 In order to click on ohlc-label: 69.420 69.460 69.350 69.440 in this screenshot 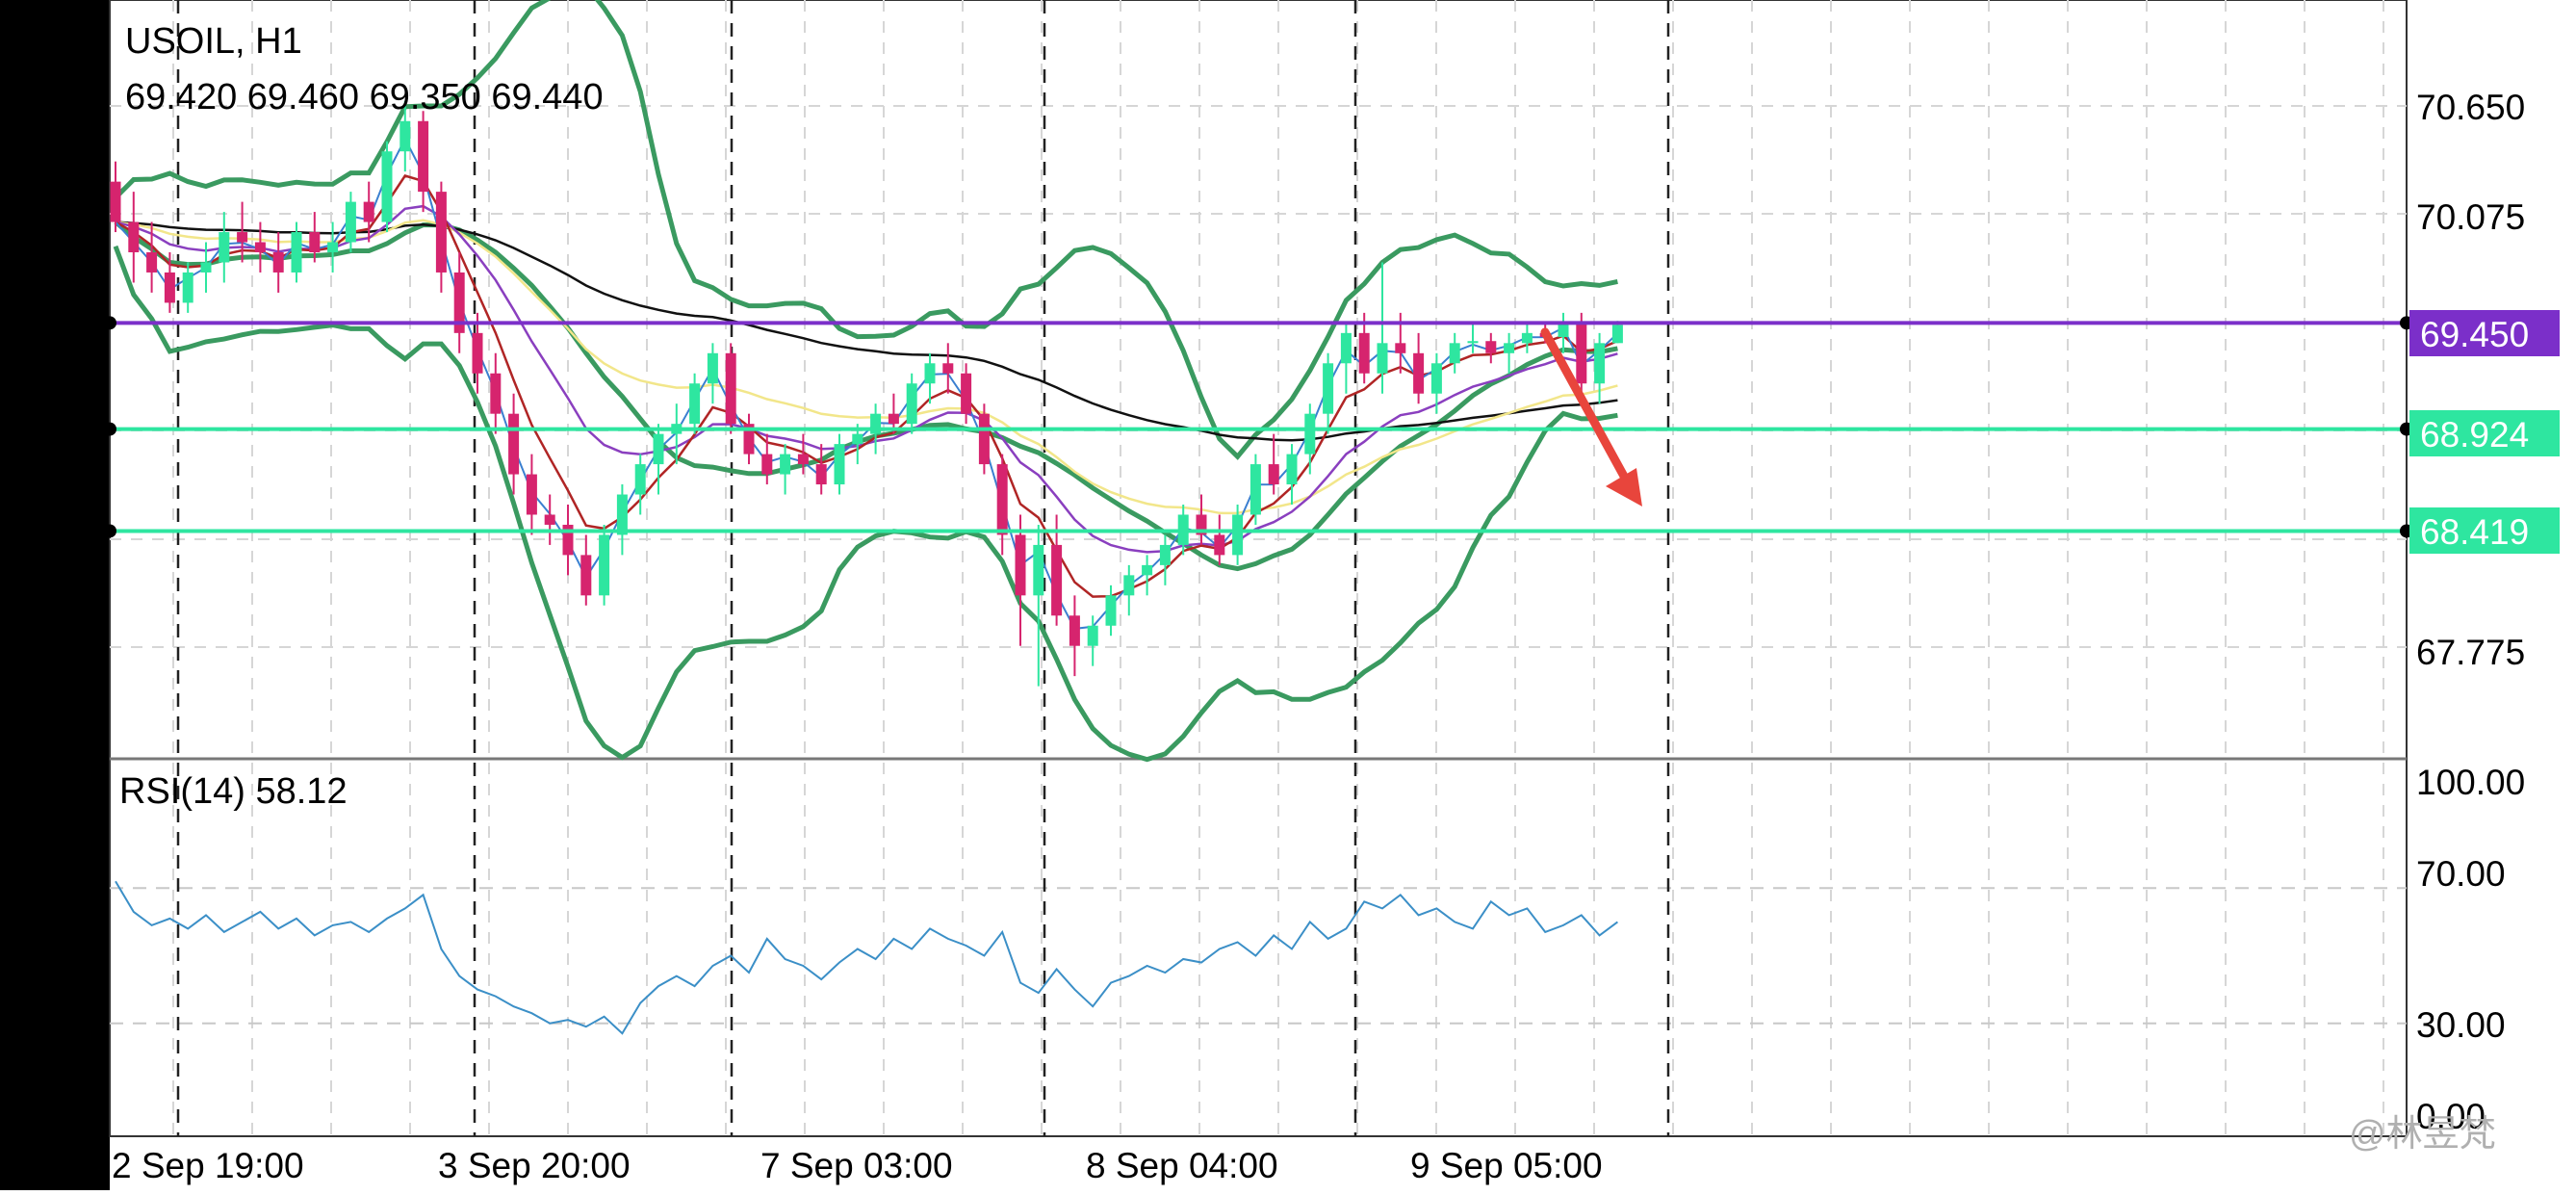, I will do `click(364, 97)`.